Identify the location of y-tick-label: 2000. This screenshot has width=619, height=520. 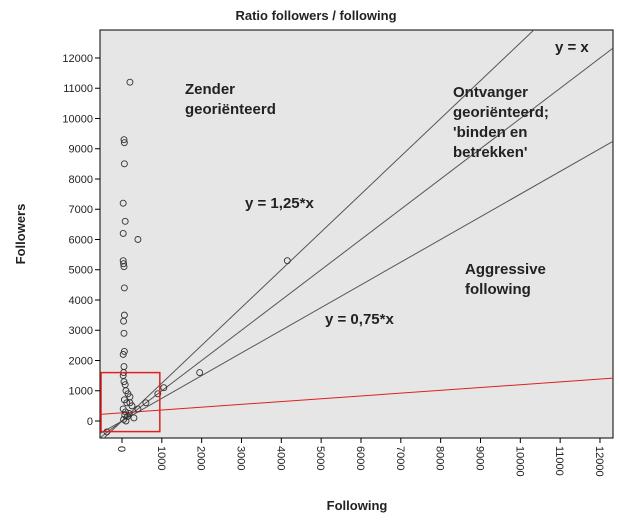
(81, 361).